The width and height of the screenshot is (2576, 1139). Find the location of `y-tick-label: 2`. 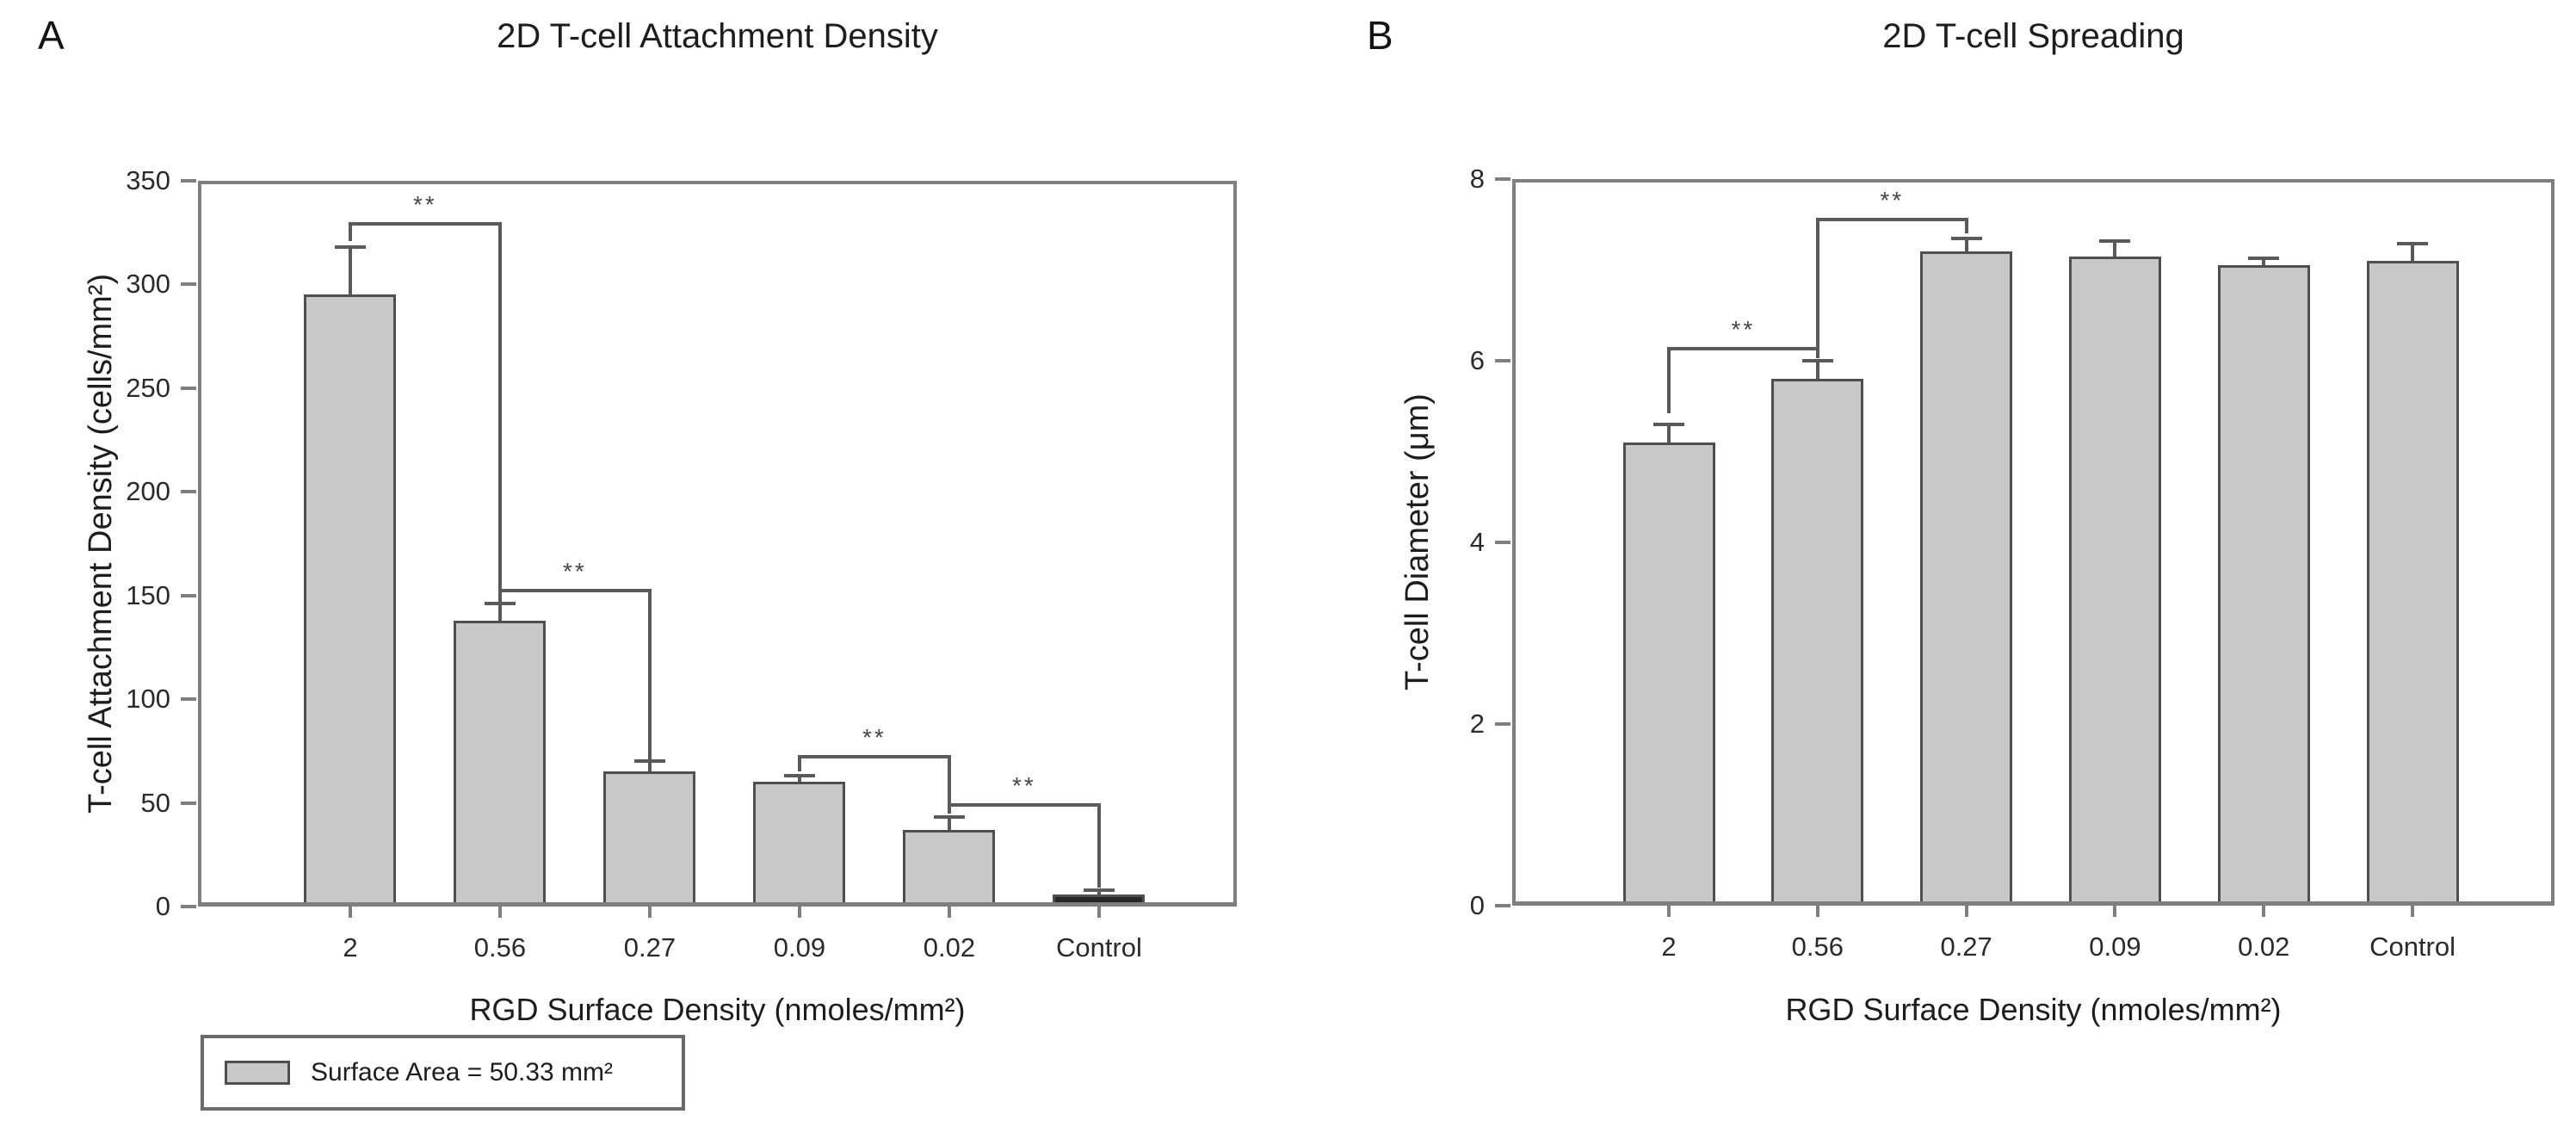

y-tick-label: 2 is located at coordinates (1477, 724).